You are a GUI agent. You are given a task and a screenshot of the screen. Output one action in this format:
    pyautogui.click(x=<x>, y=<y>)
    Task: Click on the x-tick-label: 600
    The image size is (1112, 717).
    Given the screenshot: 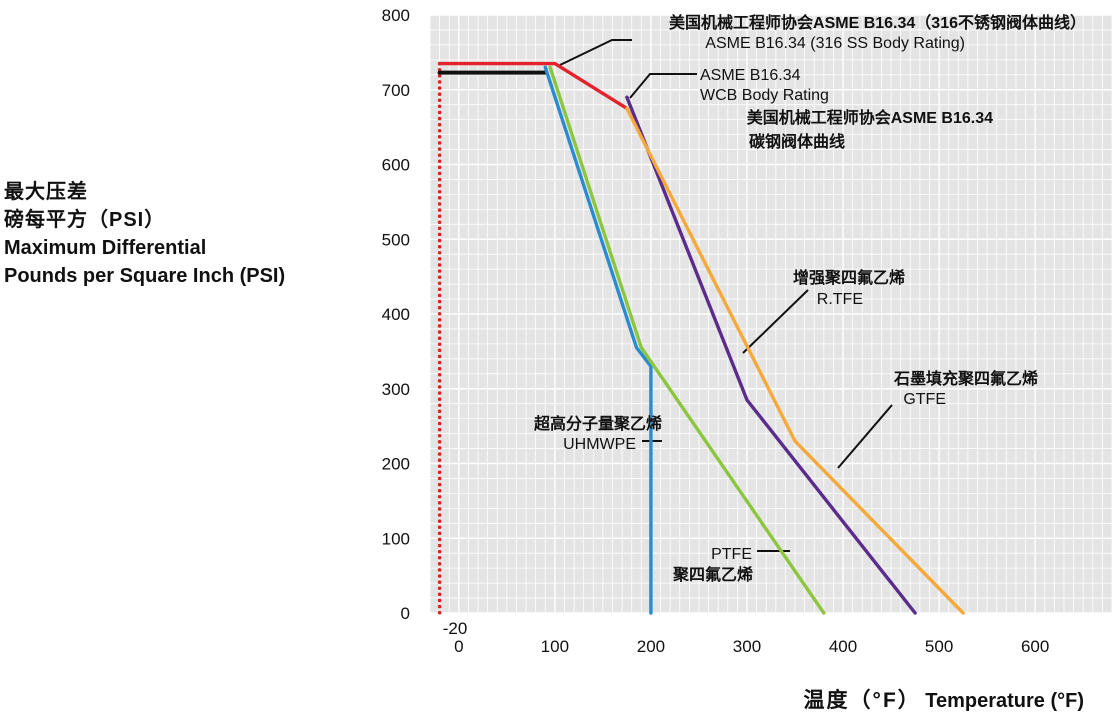 What is the action you would take?
    pyautogui.click(x=1035, y=646)
    